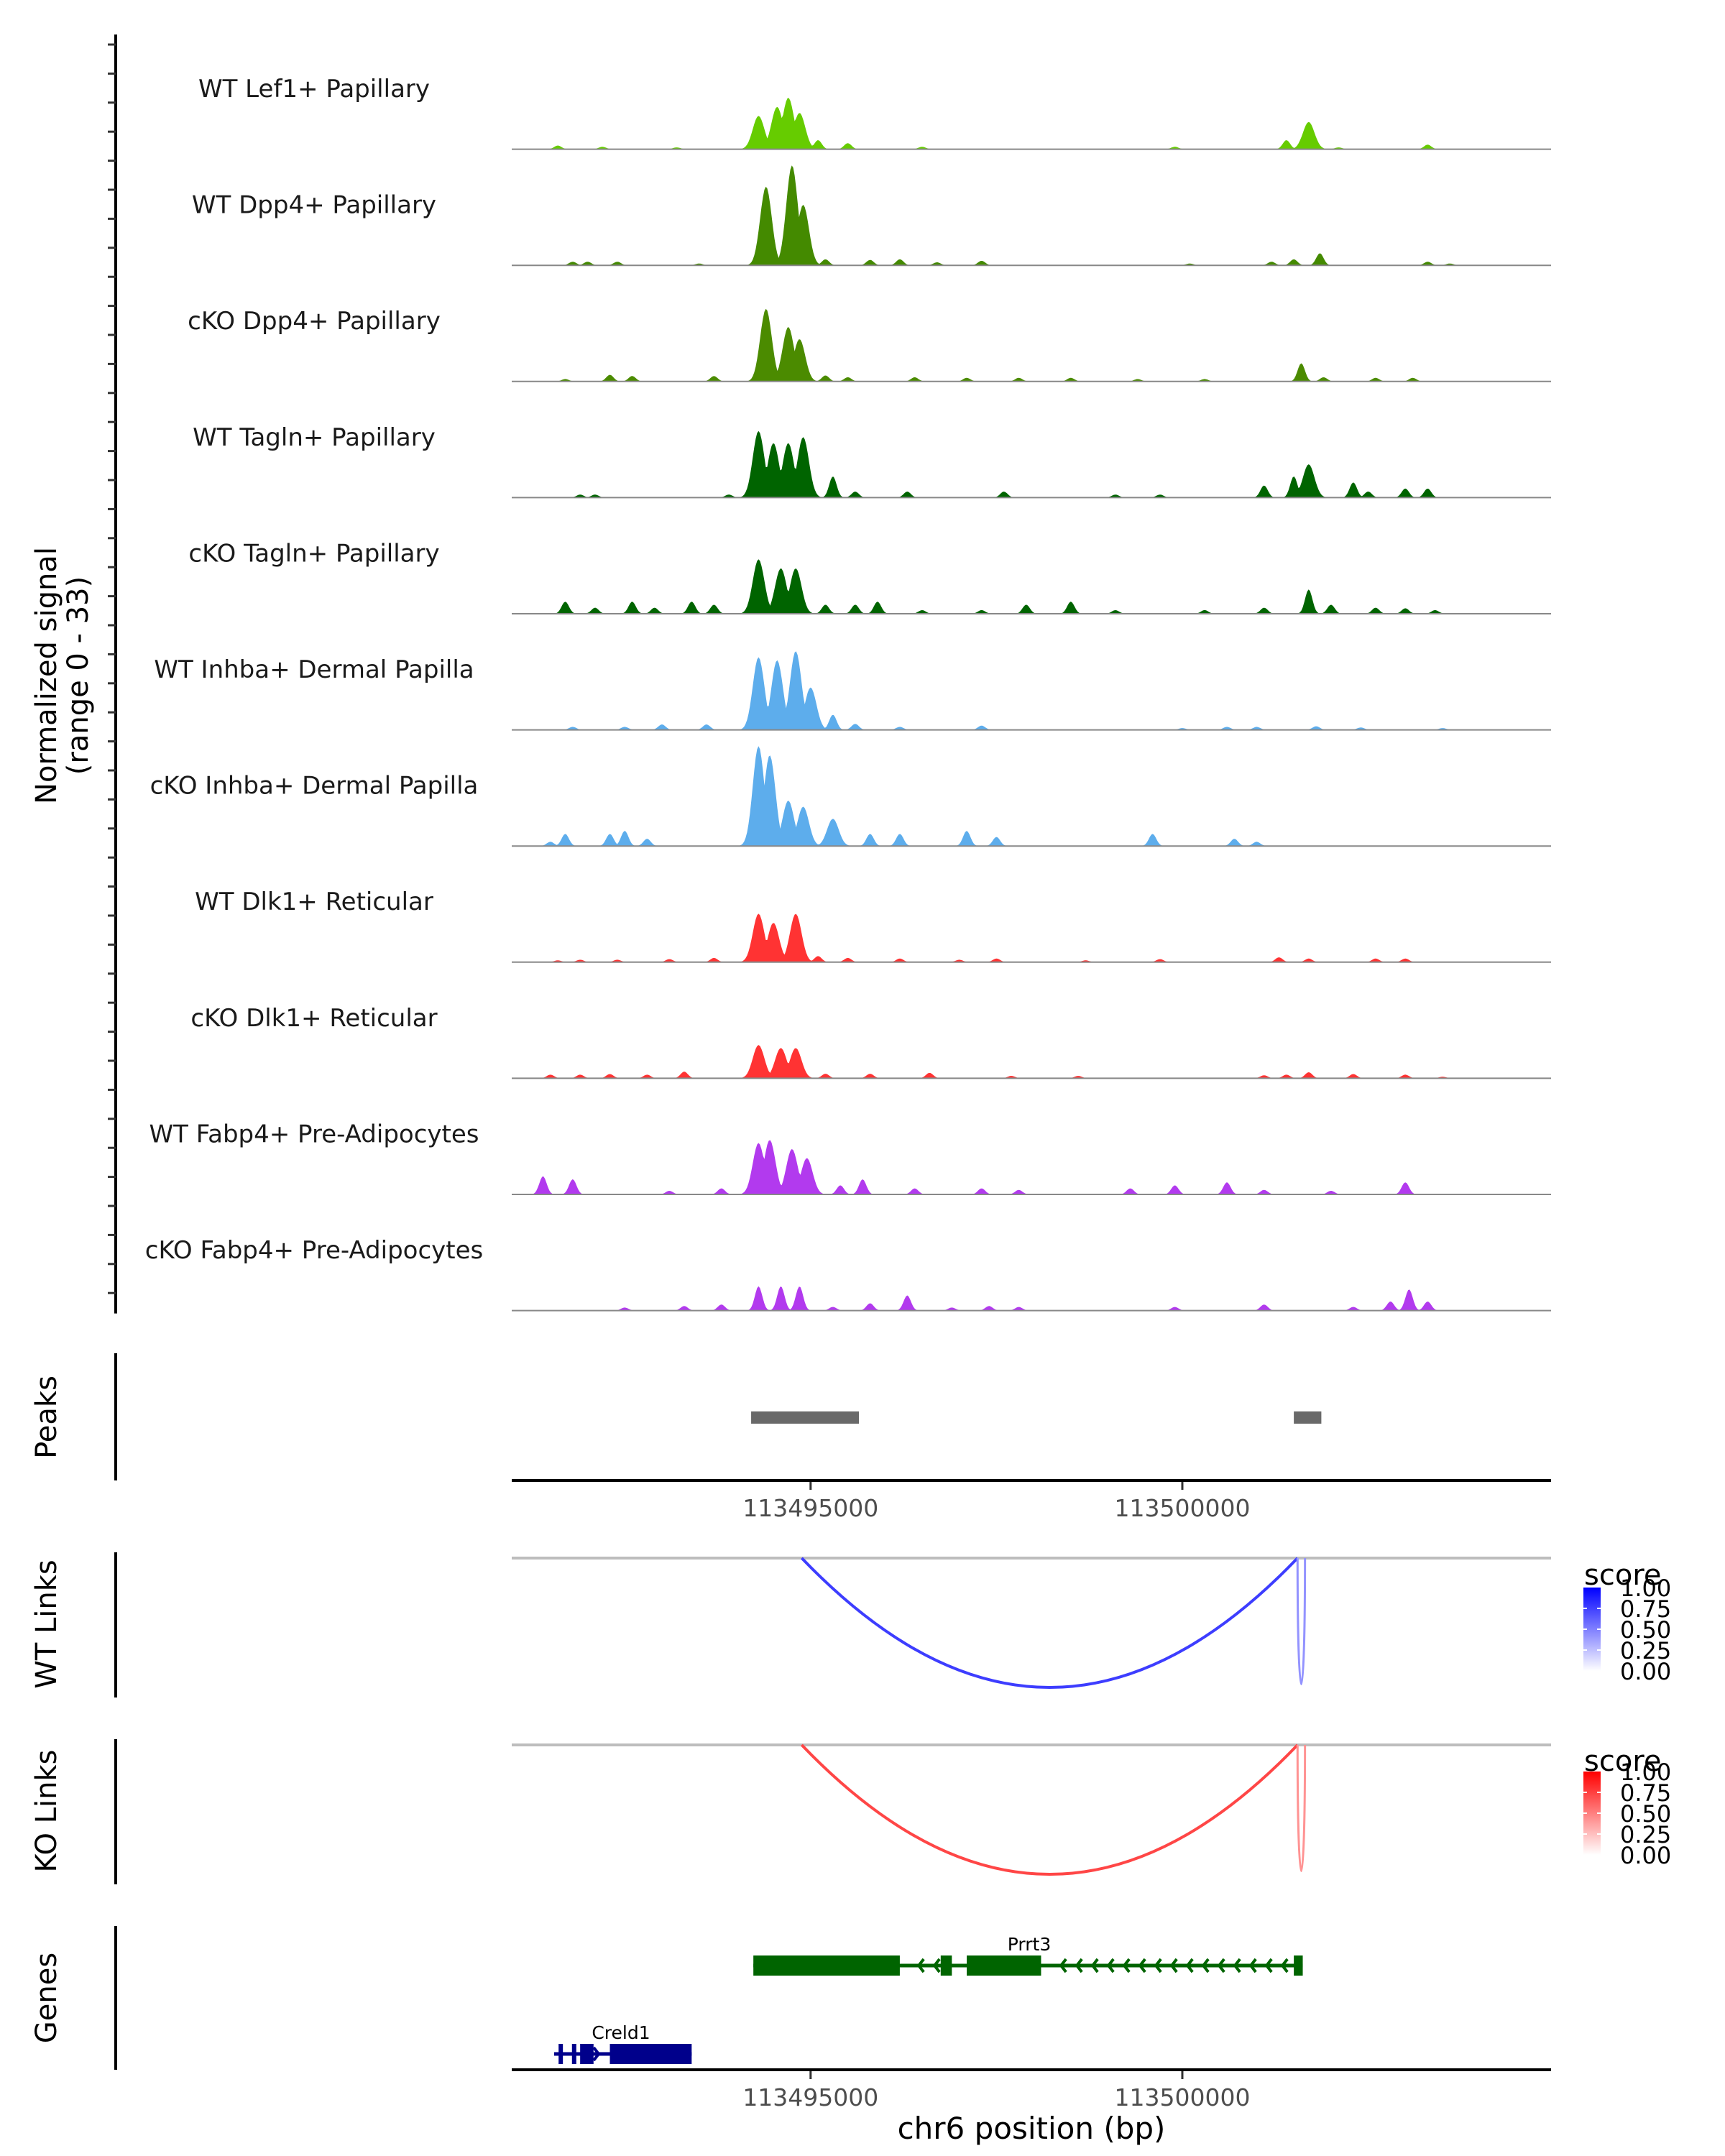 The height and width of the screenshot is (2156, 1725). What do you see at coordinates (996, 1502) in the screenshot?
I see `x-axis-top: 113495000 113500000` at bounding box center [996, 1502].